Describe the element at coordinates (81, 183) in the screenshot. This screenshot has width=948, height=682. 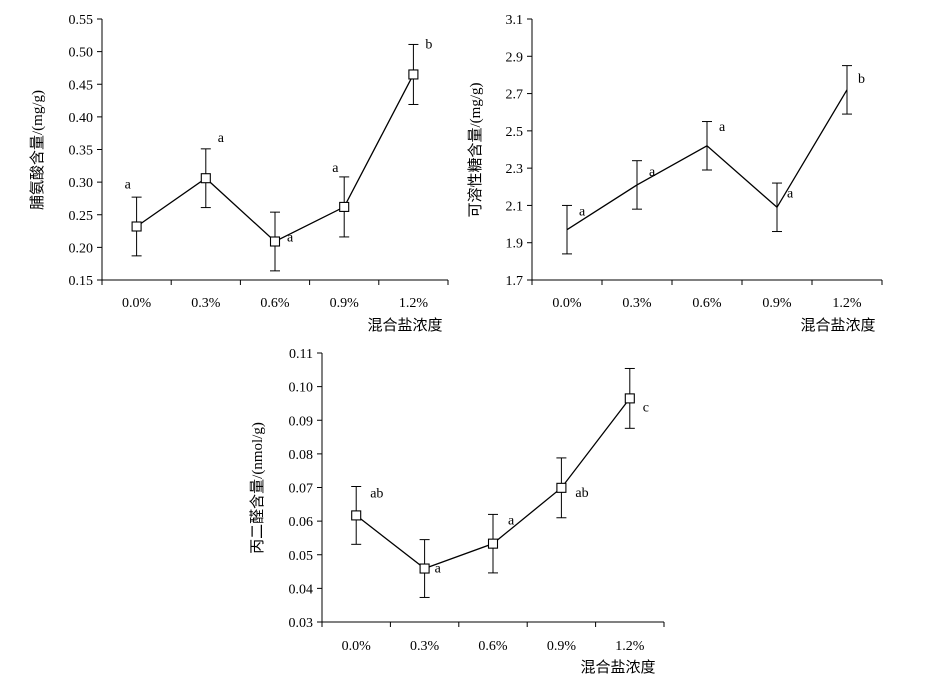
I see `y-tick-label: 0.30` at that location.